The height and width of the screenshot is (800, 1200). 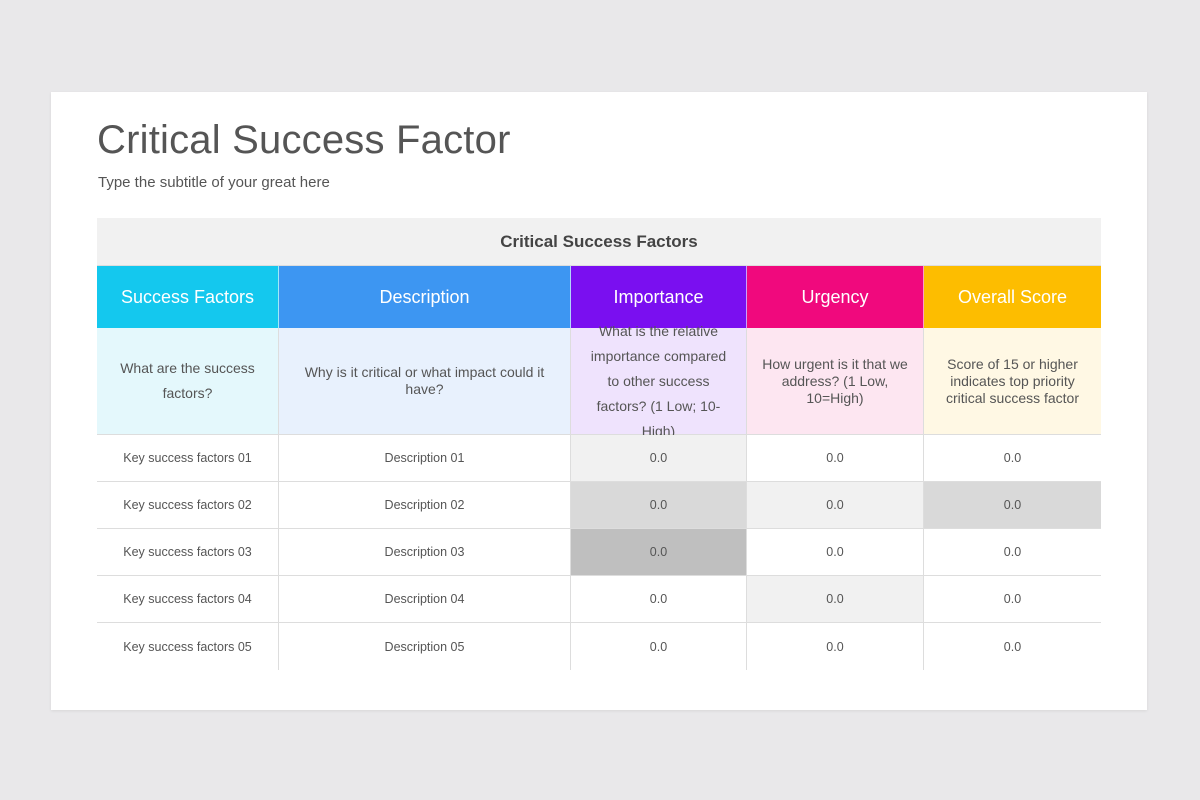 I want to click on cell-description: Description 05, so click(x=425, y=646).